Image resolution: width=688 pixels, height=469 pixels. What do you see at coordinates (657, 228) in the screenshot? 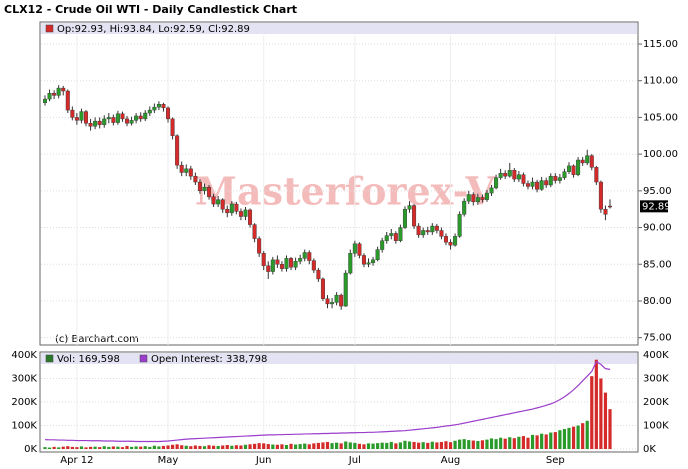
I see `y-tick-label: 90.00` at bounding box center [657, 228].